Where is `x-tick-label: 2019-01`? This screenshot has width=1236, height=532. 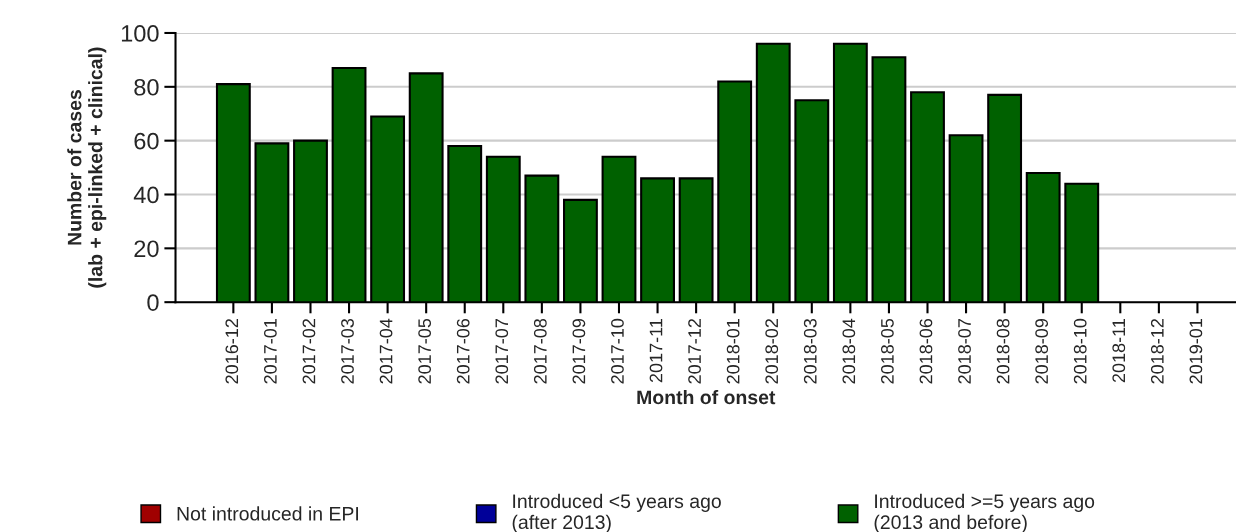 x-tick-label: 2019-01 is located at coordinates (1196, 351).